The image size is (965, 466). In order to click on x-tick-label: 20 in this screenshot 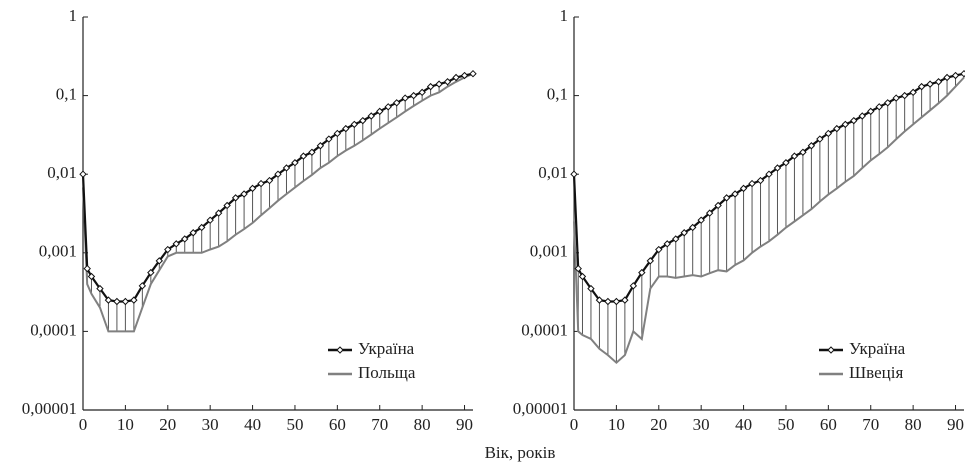, I will do `click(658, 424)`.